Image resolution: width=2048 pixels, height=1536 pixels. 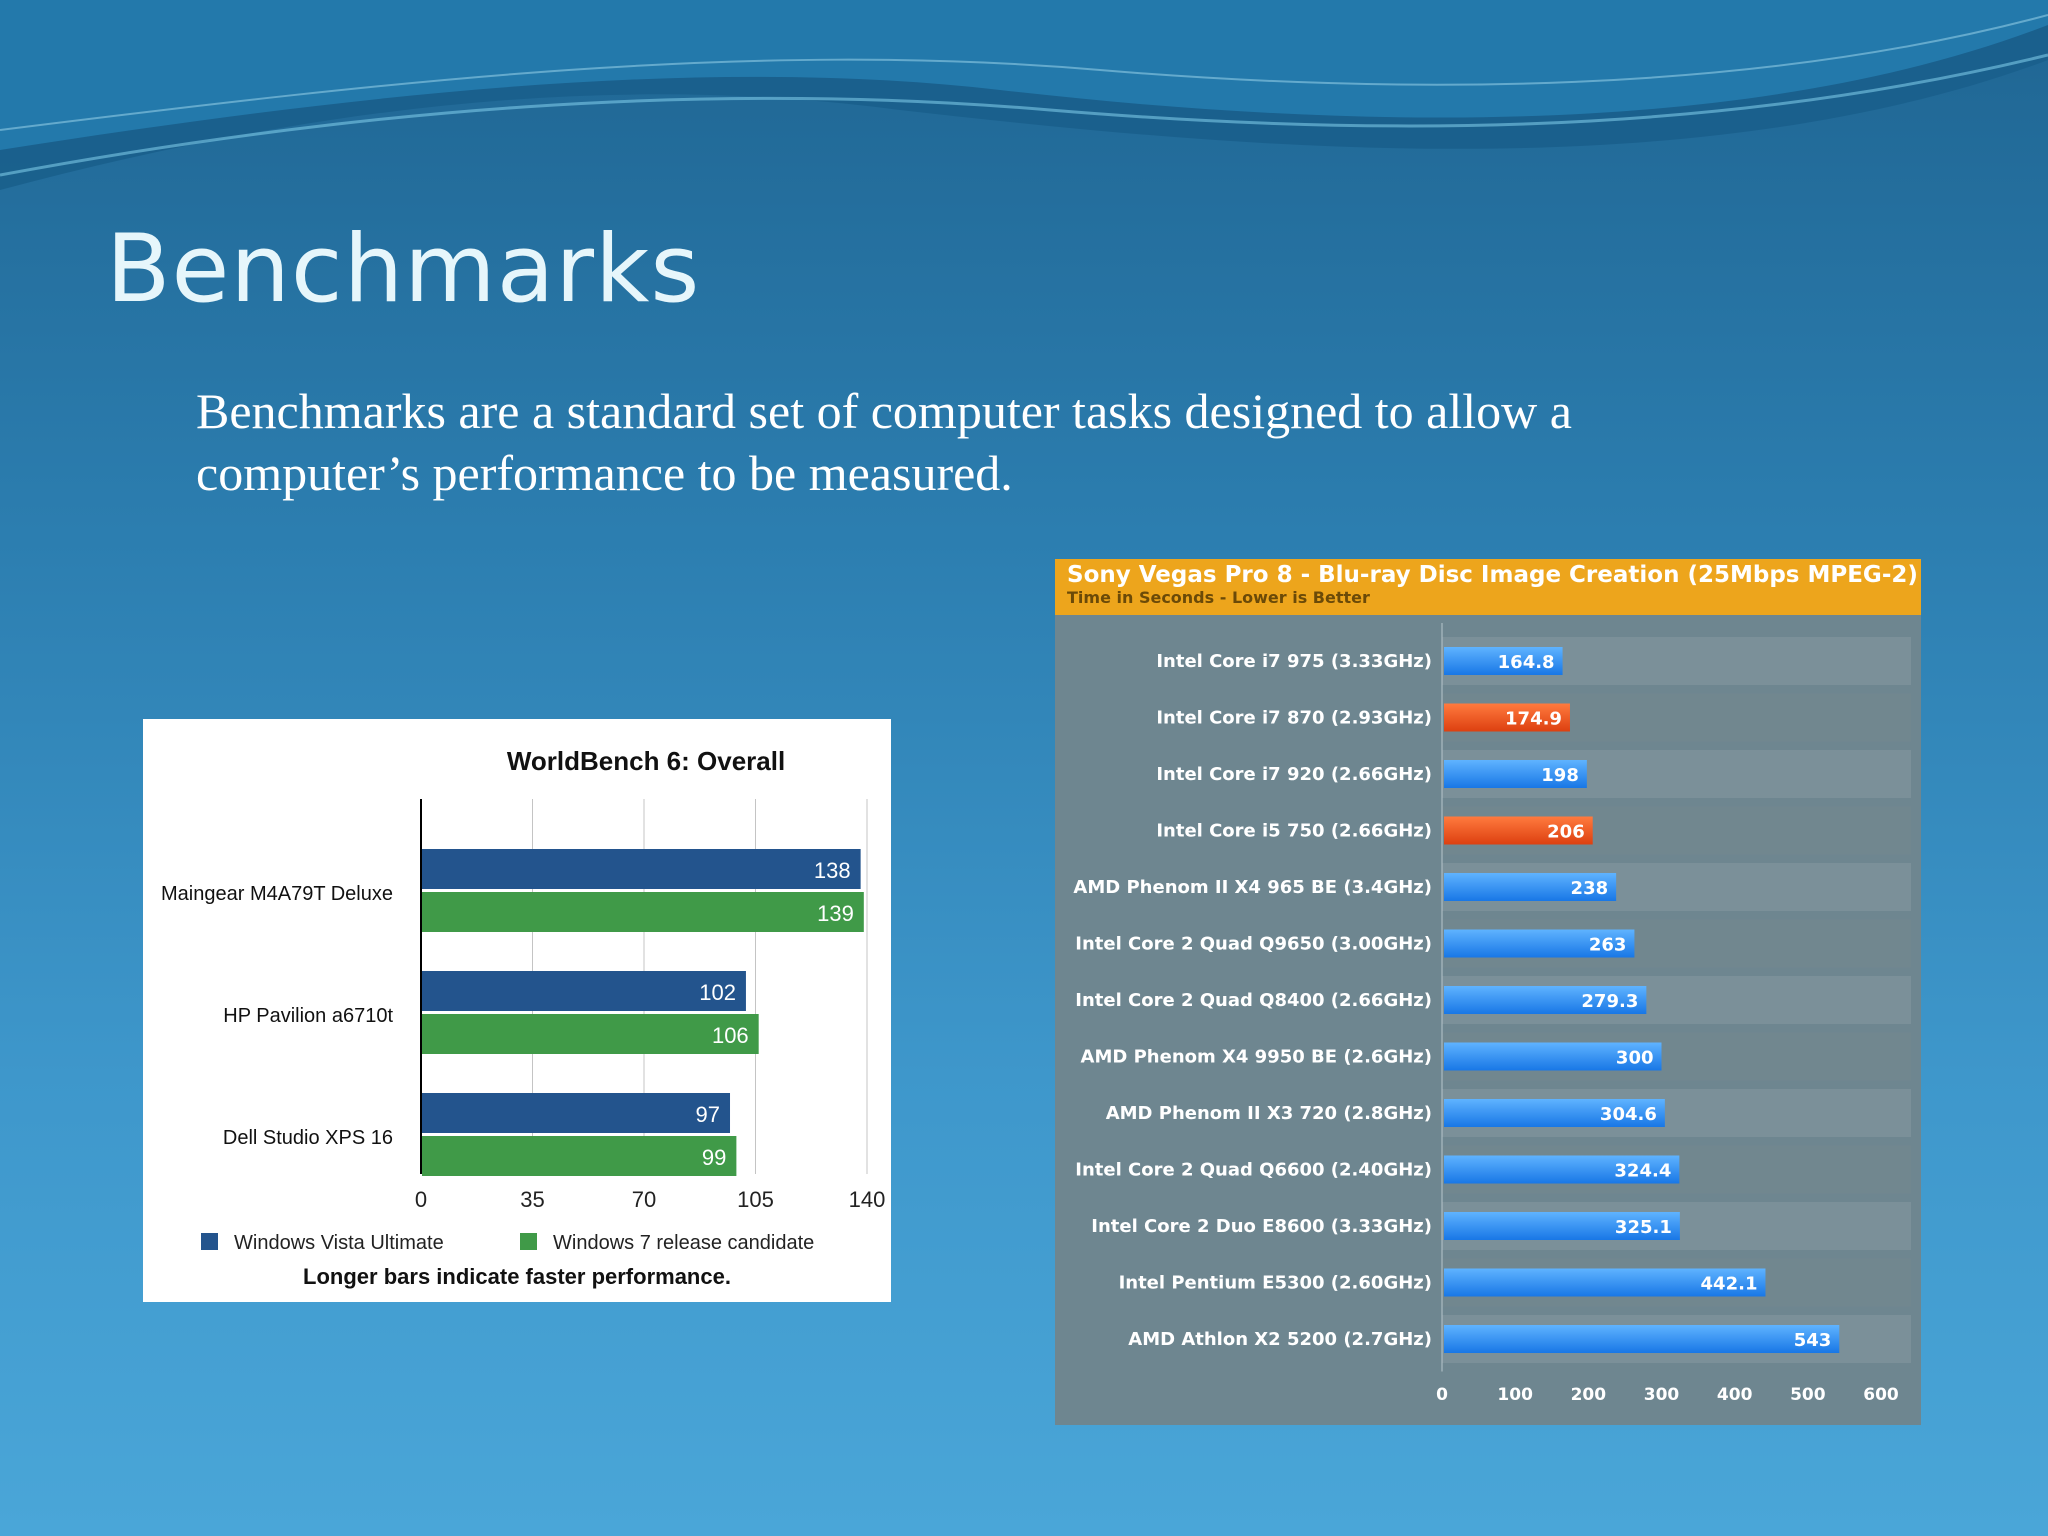 What do you see at coordinates (1294, 661) in the screenshot?
I see `sony-vegas-category-label: Intel Core i7 975 (3.33GHz)` at bounding box center [1294, 661].